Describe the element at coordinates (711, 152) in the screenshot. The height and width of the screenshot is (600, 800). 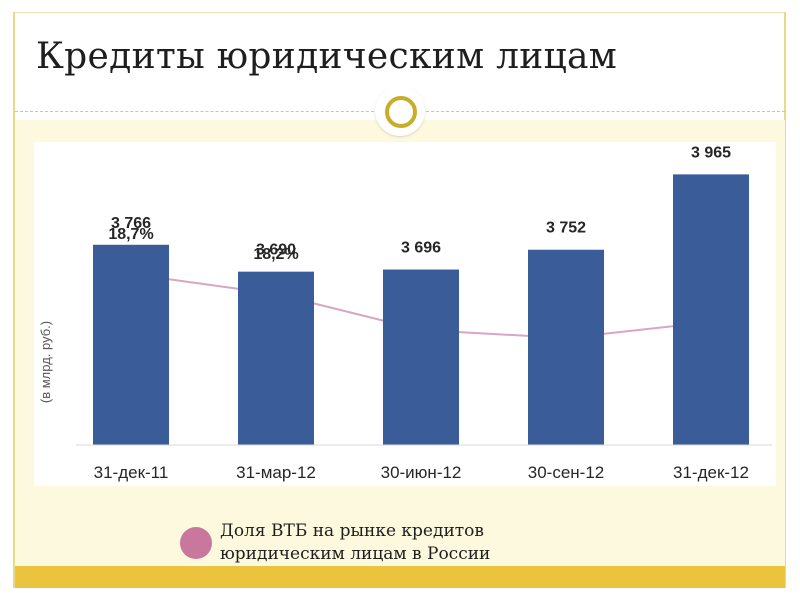
I see `bar-value-label: 3 965` at that location.